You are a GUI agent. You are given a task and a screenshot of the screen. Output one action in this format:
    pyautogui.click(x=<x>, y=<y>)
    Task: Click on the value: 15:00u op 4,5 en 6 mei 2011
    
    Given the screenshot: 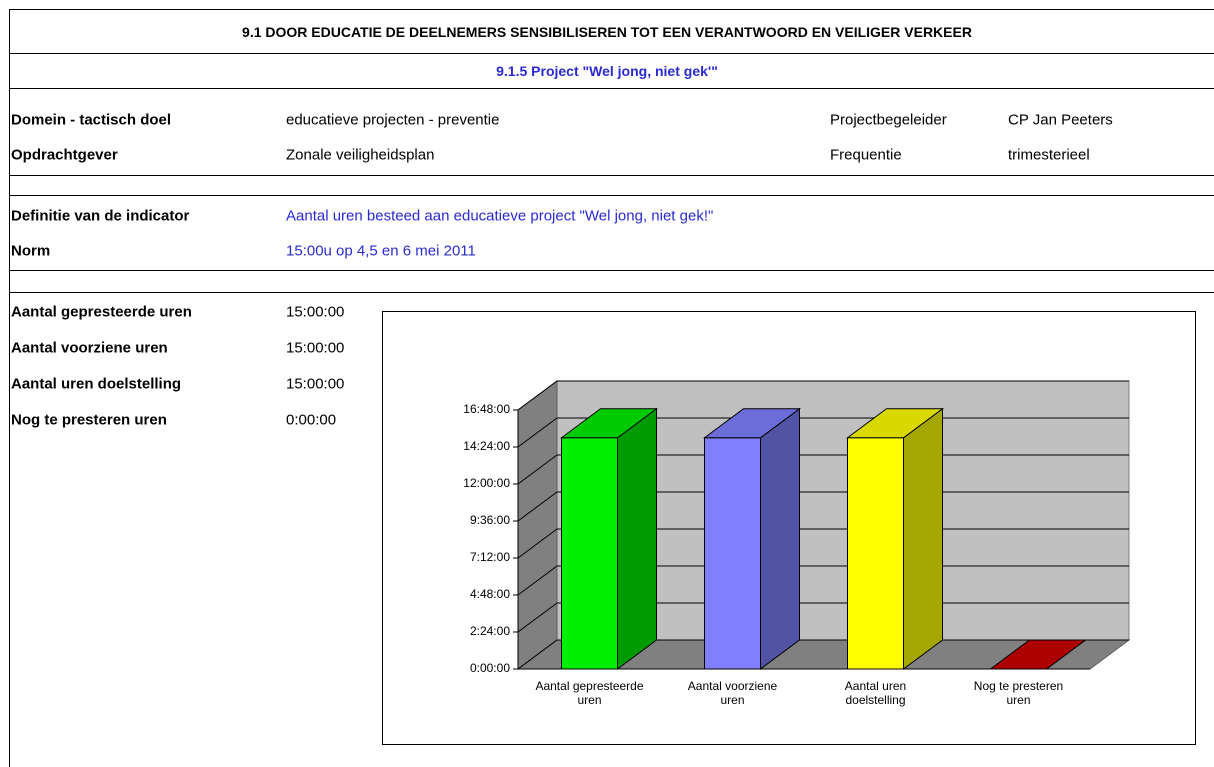 What is the action you would take?
    pyautogui.click(x=381, y=251)
    